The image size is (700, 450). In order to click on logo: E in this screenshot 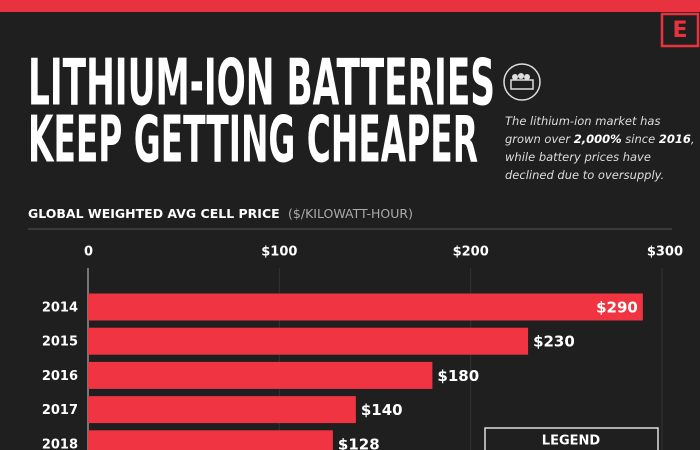, I will do `click(679, 30)`.